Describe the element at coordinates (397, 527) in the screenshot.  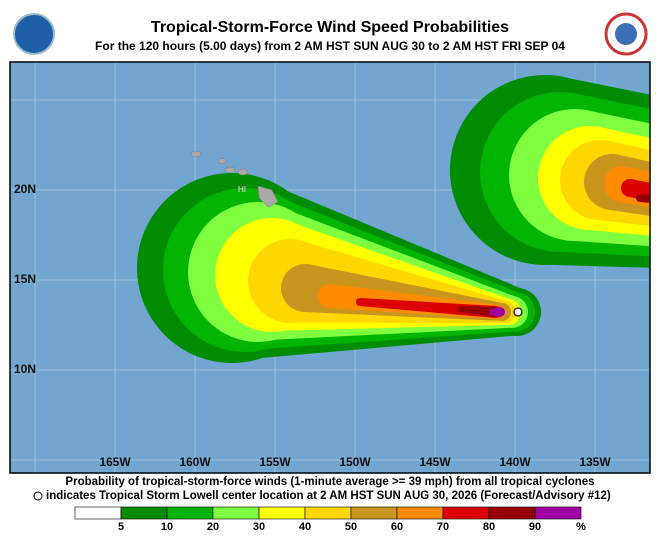
I see `legend-label: 60` at that location.